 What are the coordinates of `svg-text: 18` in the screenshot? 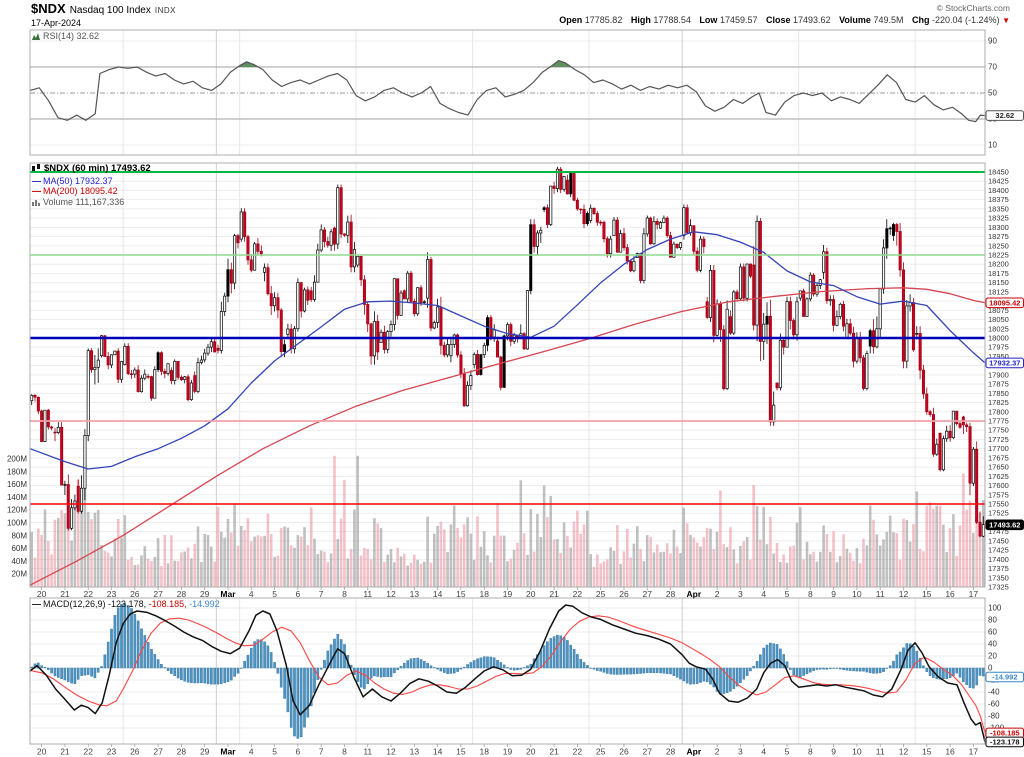 It's located at (484, 594).